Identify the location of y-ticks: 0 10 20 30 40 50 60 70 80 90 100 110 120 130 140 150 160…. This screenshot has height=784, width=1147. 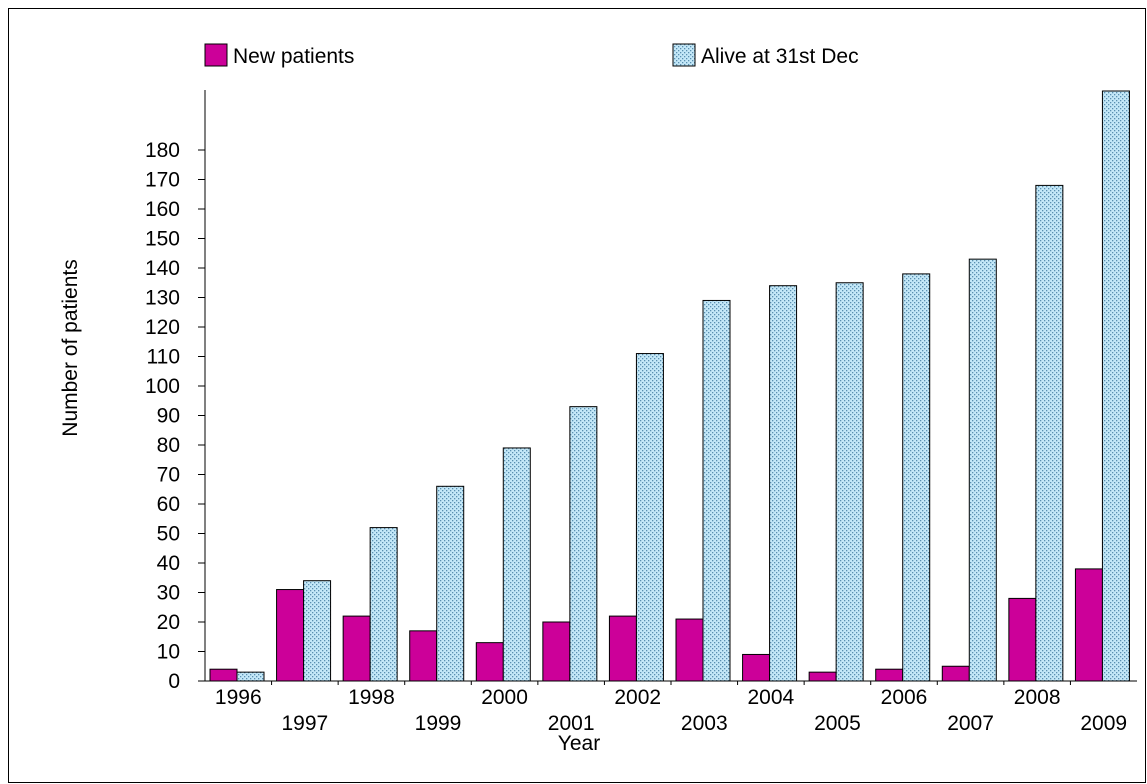
(175, 416).